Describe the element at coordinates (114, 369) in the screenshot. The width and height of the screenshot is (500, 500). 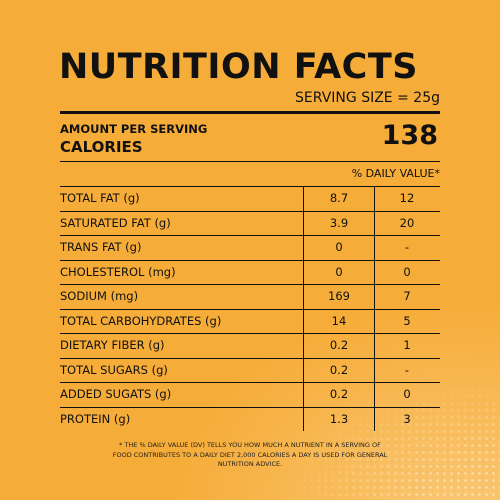
I see `nutrient-name: TOTAL SUGARS (g)` at that location.